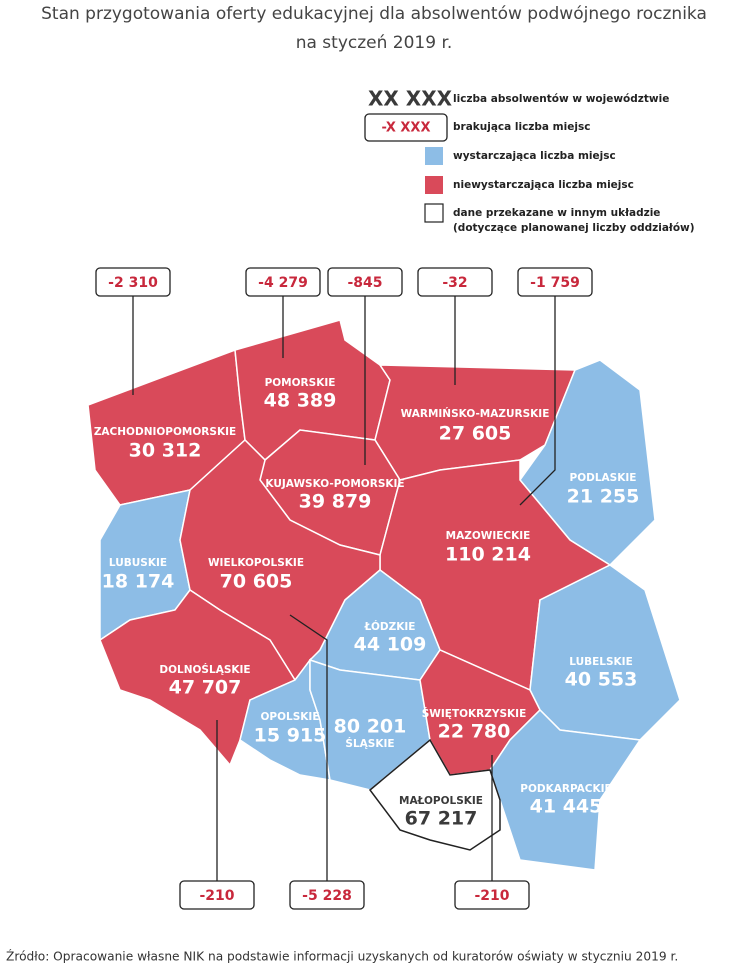 The height and width of the screenshot is (971, 748). What do you see at coordinates (138, 563) in the screenshot?
I see `region-name: LUBUSKIE` at bounding box center [138, 563].